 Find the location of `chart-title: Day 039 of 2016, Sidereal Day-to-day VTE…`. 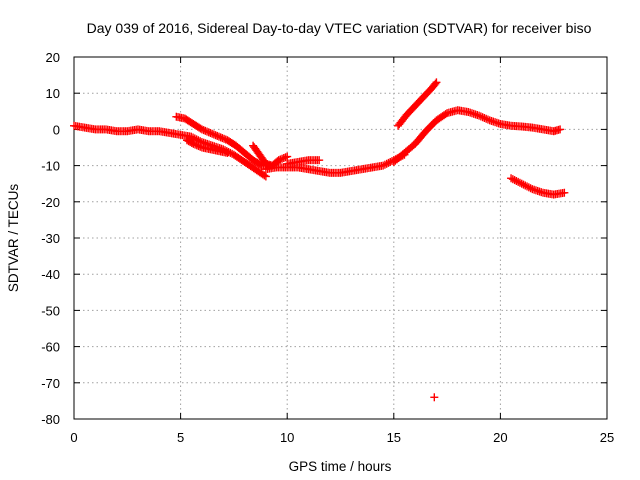

chart-title: Day 039 of 2016, Sidereal Day-to-day VTE… is located at coordinates (339, 28).